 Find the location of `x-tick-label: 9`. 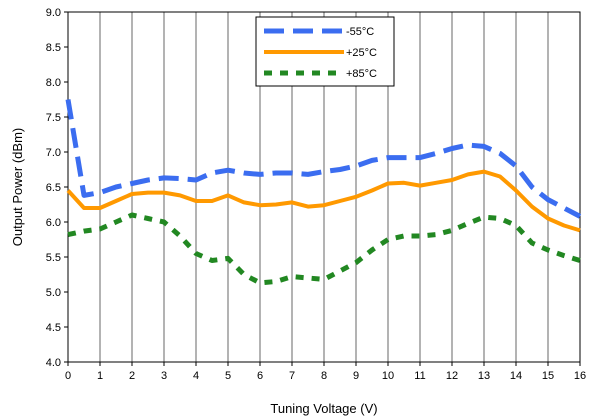

x-tick-label: 9 is located at coordinates (356, 376).